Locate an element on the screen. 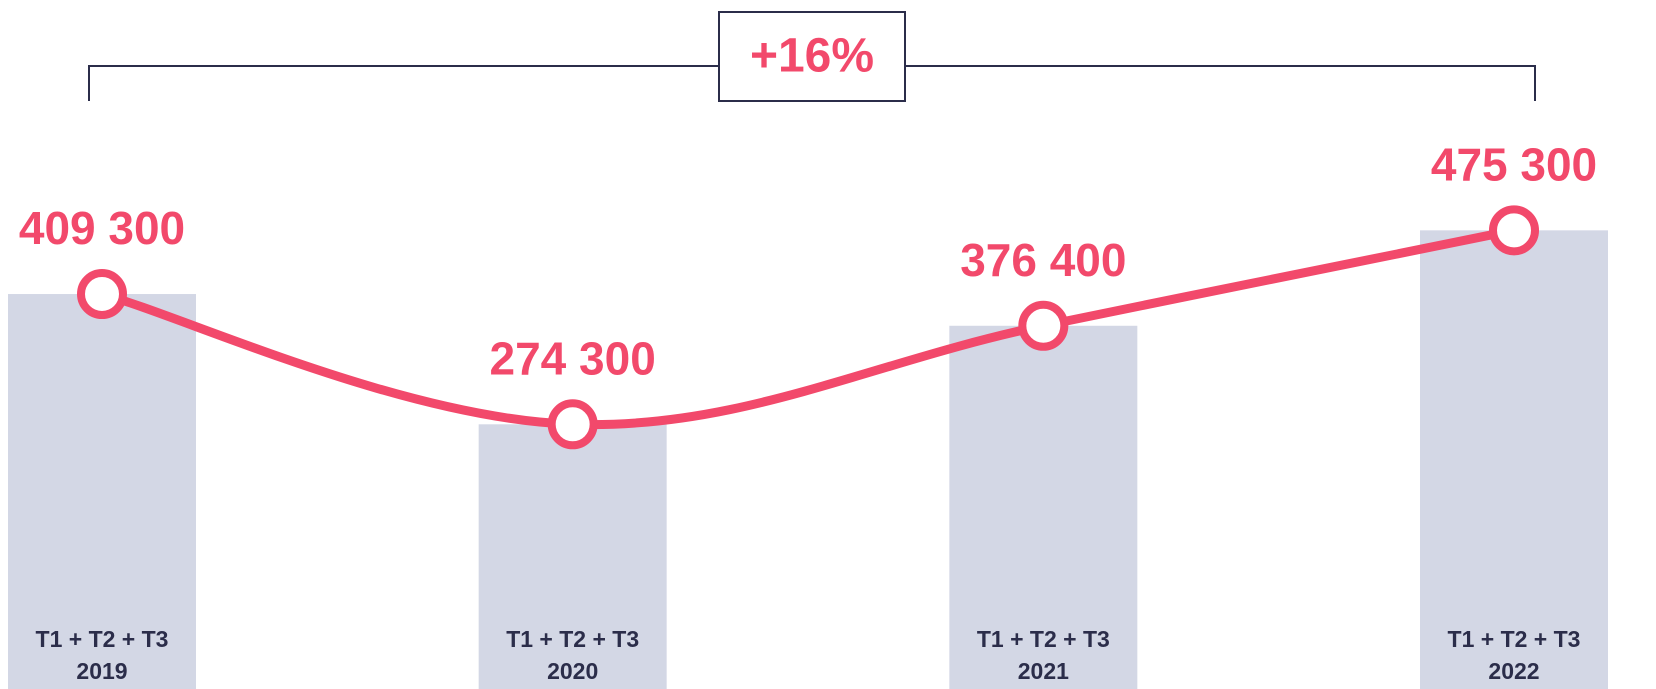 Image resolution: width=1656 pixels, height=689 pixels. change-bracket: +16% is located at coordinates (812, 56).